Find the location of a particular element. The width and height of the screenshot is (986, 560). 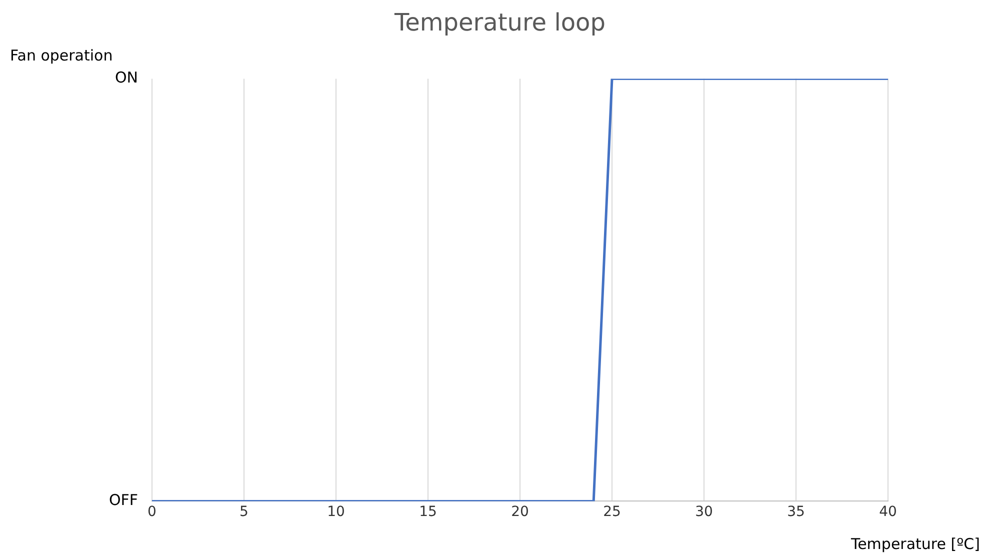

x-axis-title: Temperature [ºC] is located at coordinates (915, 544).